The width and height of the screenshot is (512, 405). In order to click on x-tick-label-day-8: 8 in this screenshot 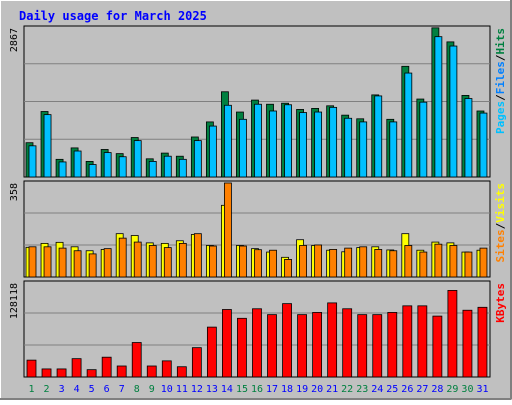, I will do `click(137, 389)`.